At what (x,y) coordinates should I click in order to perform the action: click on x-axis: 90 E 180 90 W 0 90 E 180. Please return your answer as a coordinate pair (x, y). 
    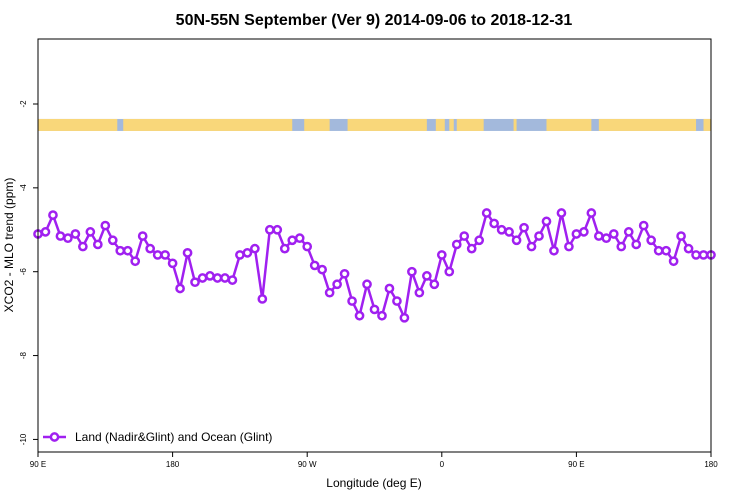
    Looking at the image, I should click on (374, 460).